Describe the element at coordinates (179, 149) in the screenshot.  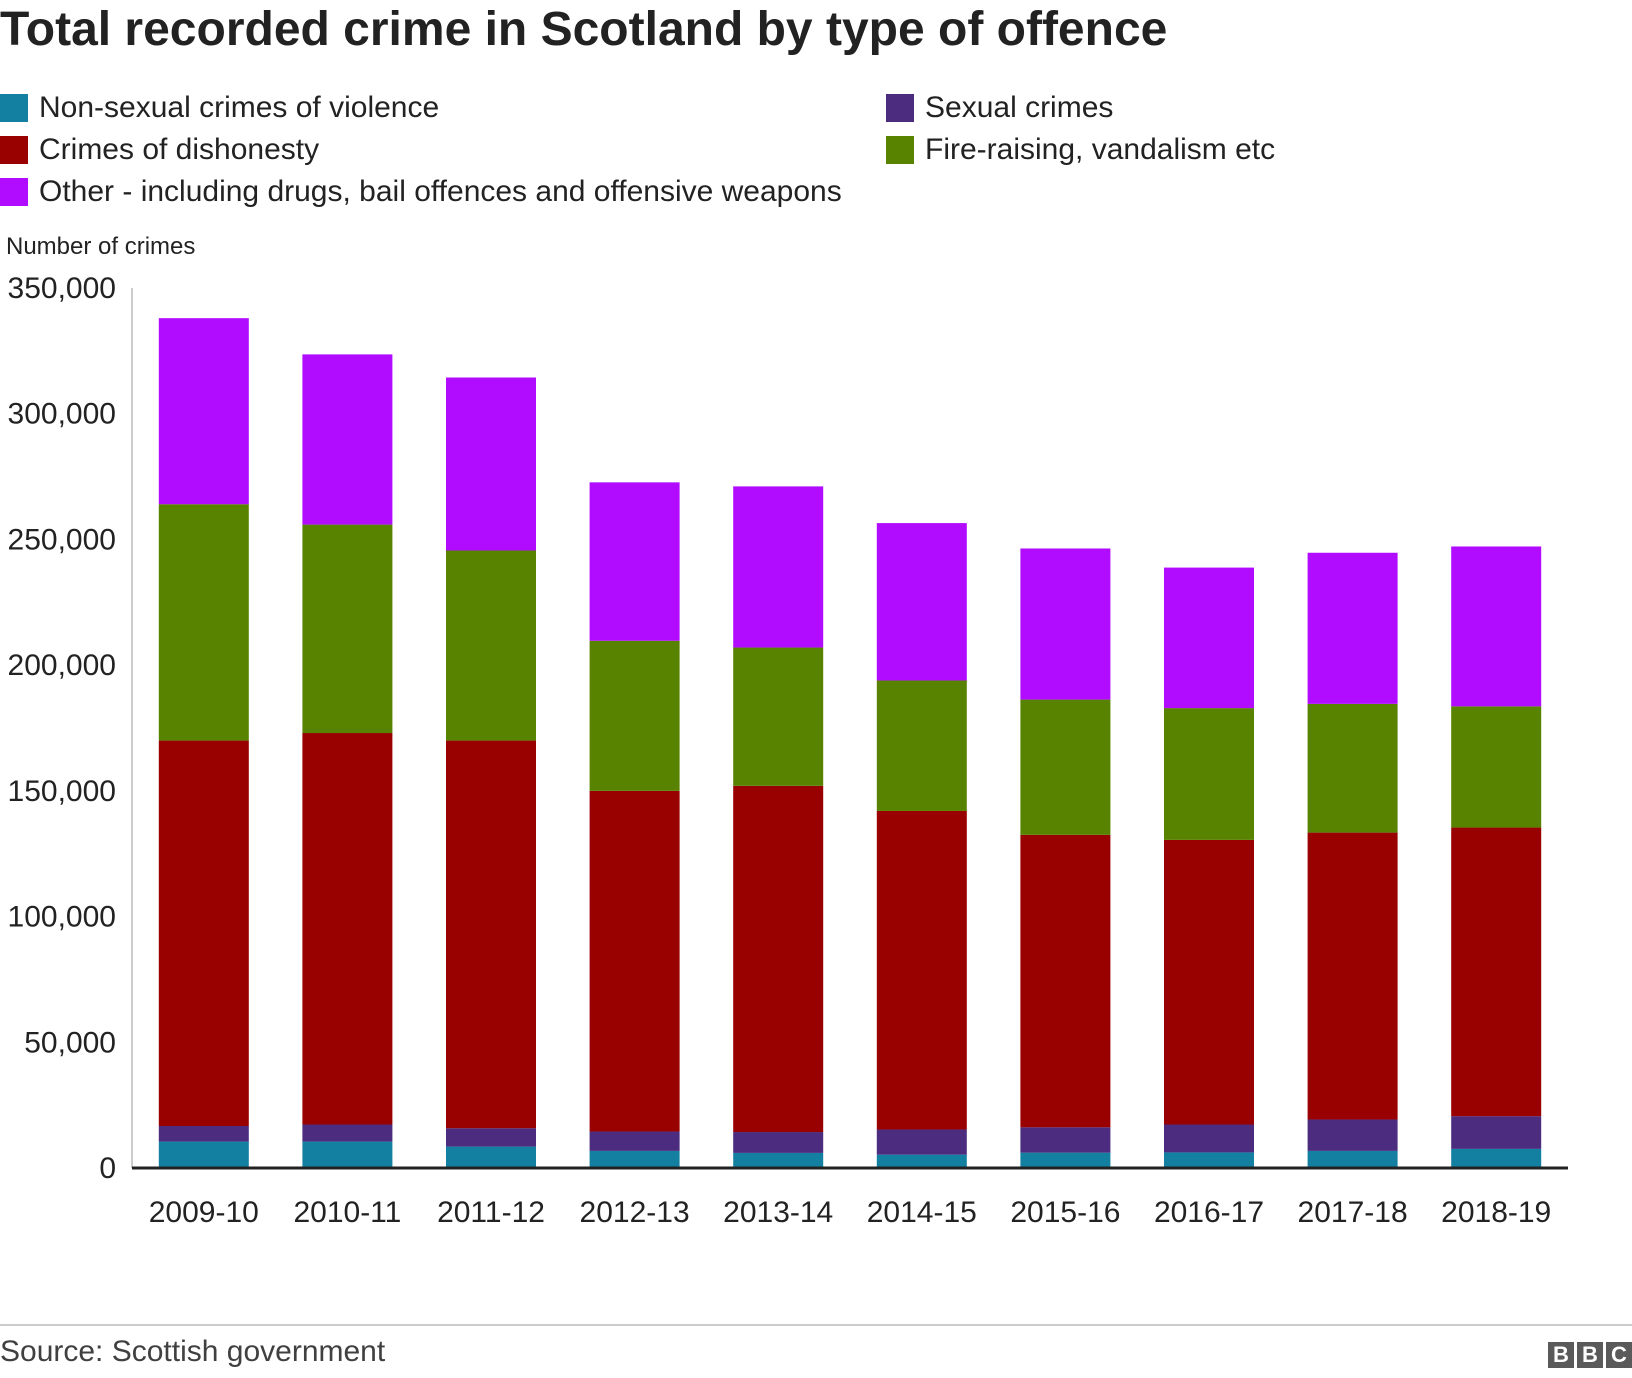
I see `legend-label-dishonesty: Crimes of dishonesty` at that location.